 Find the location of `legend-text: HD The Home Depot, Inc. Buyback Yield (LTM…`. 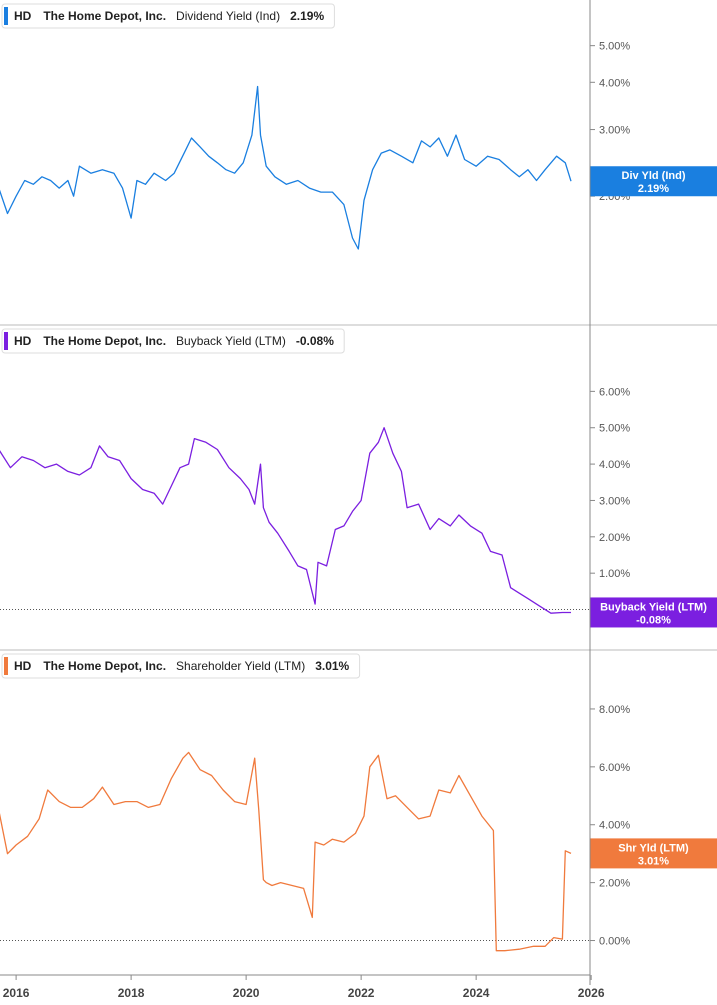

legend-text: HD The Home Depot, Inc. Buyback Yield (LTM… is located at coordinates (174, 341).